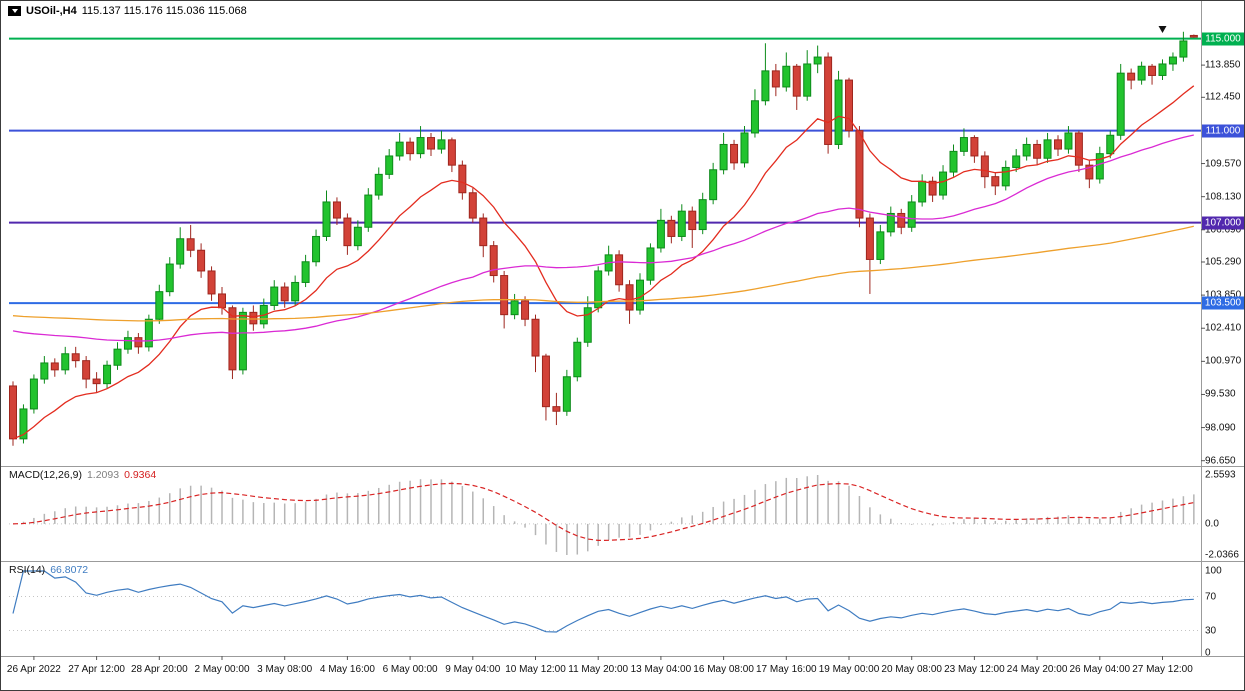 The height and width of the screenshot is (691, 1245). What do you see at coordinates (603, 601) in the screenshot?
I see `rsi-line` at bounding box center [603, 601].